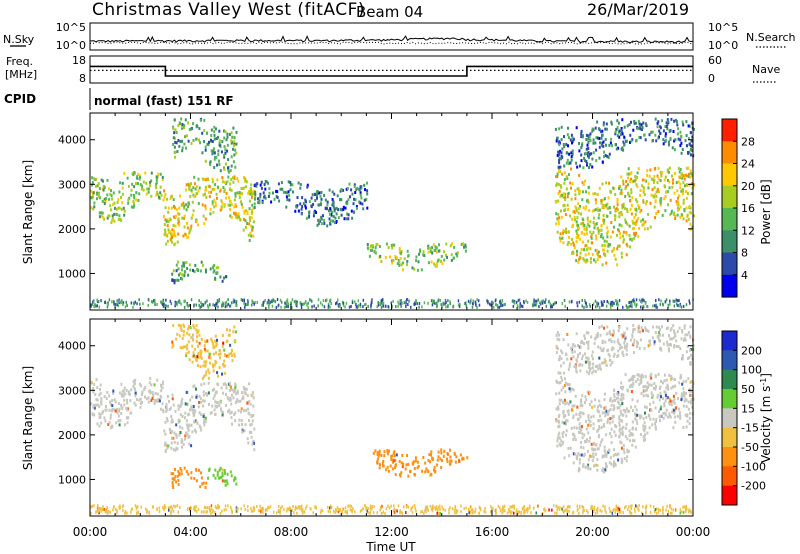 The image size is (800, 554). I want to click on colorbar-tick-label: 4, so click(744, 275).